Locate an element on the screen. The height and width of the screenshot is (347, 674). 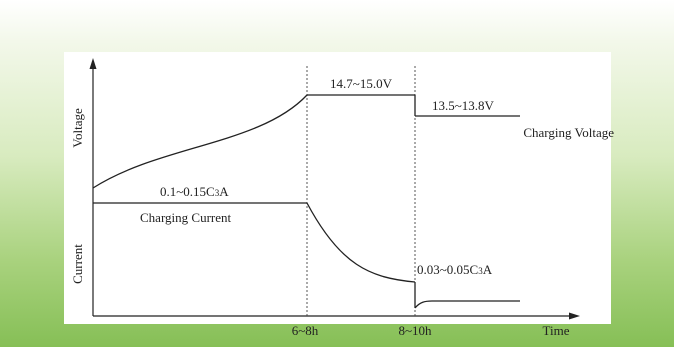
x-axis-arrow is located at coordinates (574, 316).